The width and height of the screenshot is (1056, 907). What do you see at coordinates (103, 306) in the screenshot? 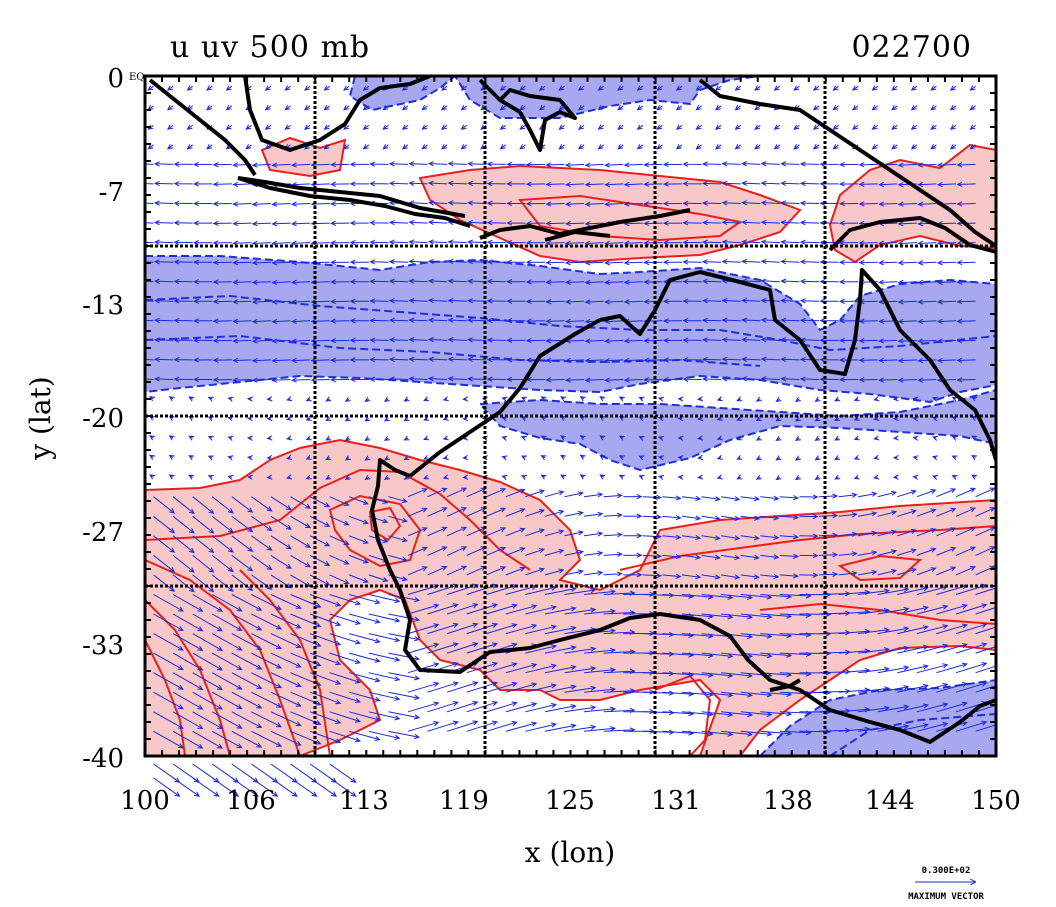
I see `y-tick-label: -13` at bounding box center [103, 306].